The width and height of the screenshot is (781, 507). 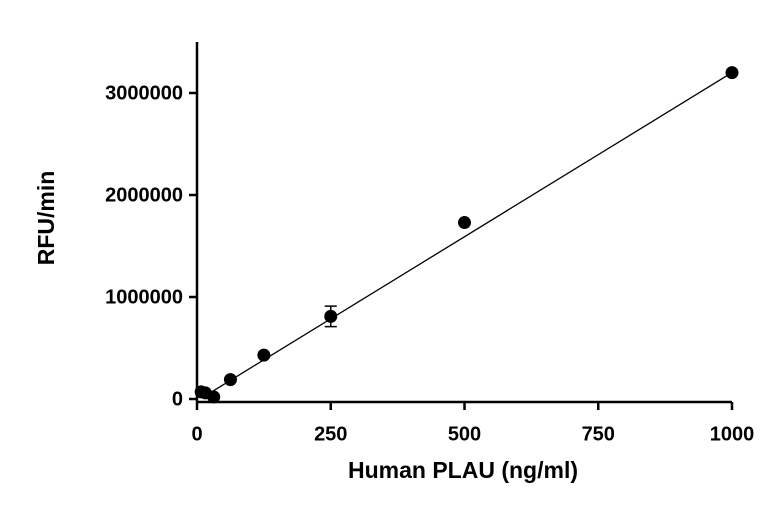 I want to click on y-tick-label: 1000000, so click(x=144, y=297).